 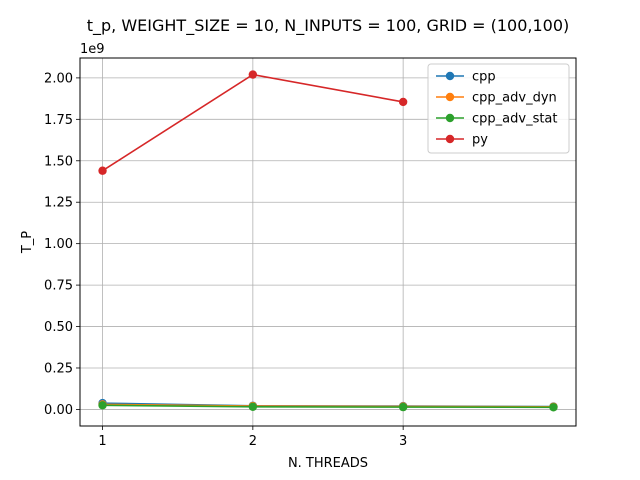 I want to click on y-axis: 0.00 0.25 0.50 0.75 1.00 1.25 1.50 1.75 2.00, so click(x=62, y=244).